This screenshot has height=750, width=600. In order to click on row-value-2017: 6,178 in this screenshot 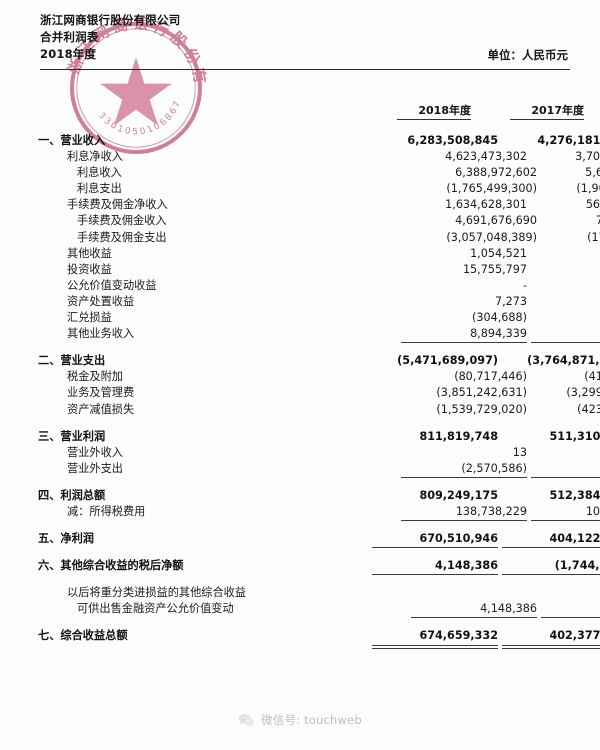, I will do `click(563, 286)`.